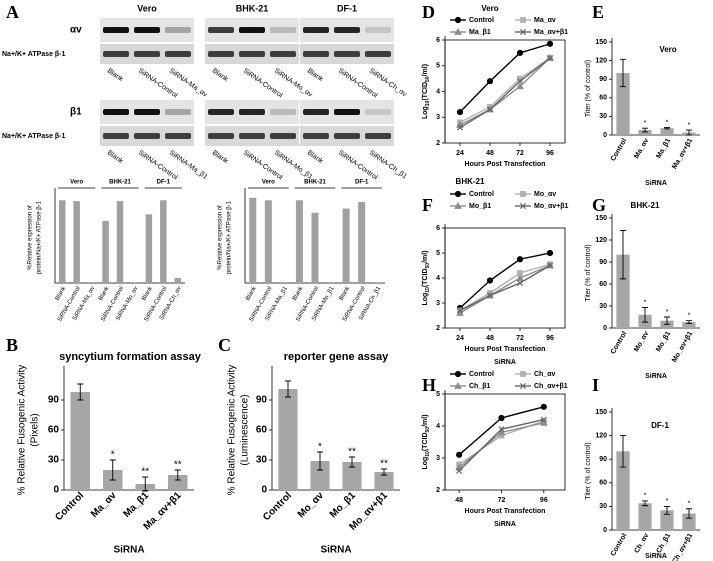  Describe the element at coordinates (682, 546) in the screenshot. I see `x-tick-label: Ch_αv+β1` at that location.